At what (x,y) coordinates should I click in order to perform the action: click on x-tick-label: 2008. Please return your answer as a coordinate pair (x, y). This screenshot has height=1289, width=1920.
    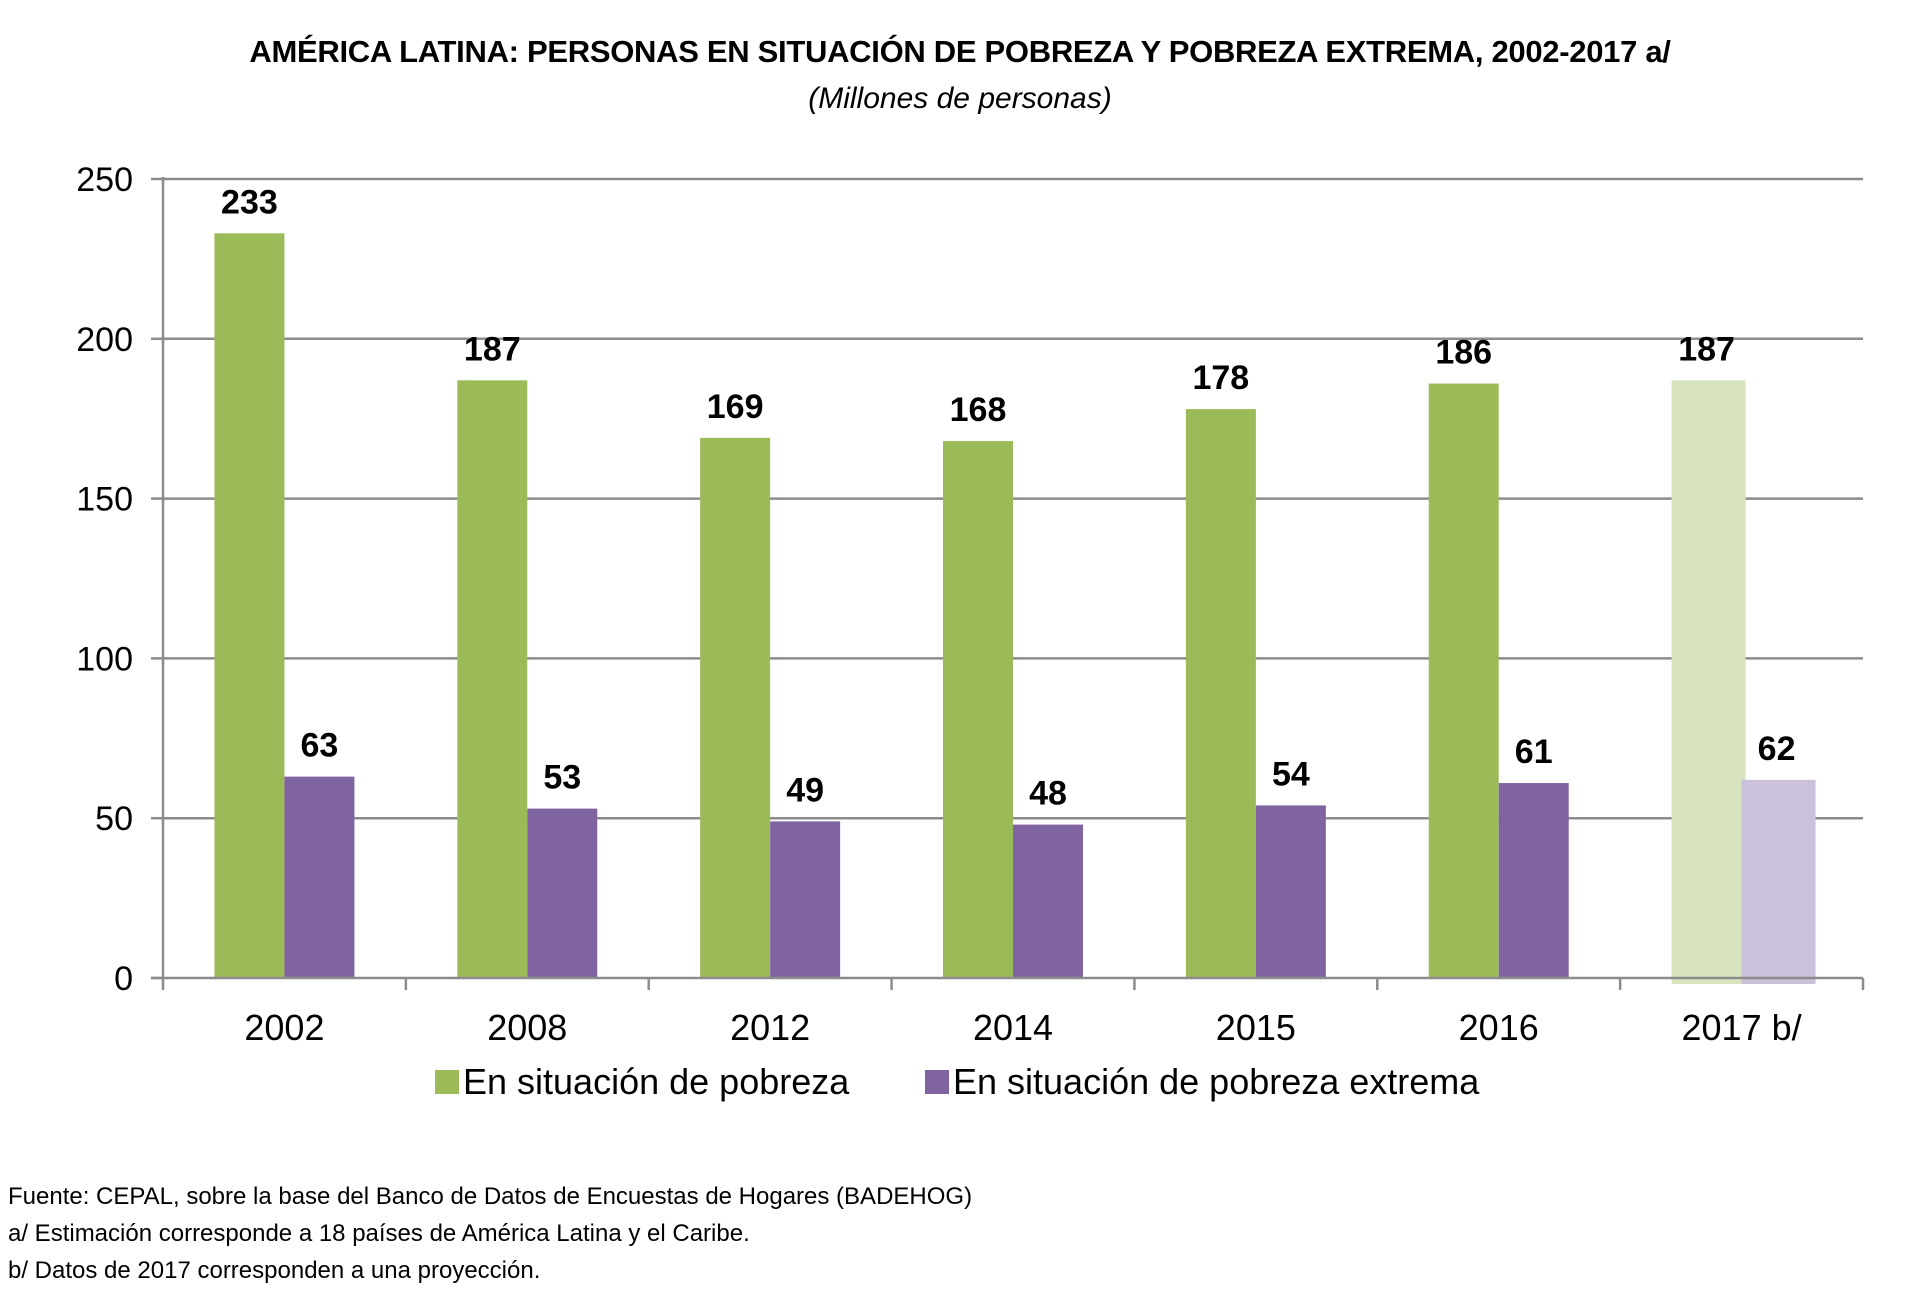
    Looking at the image, I should click on (527, 1027).